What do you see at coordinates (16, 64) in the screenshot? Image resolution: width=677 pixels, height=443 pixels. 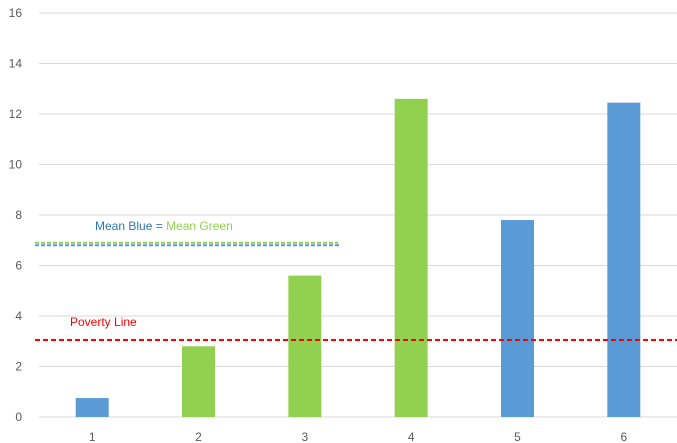 I see `y-tick-label: 14` at bounding box center [16, 64].